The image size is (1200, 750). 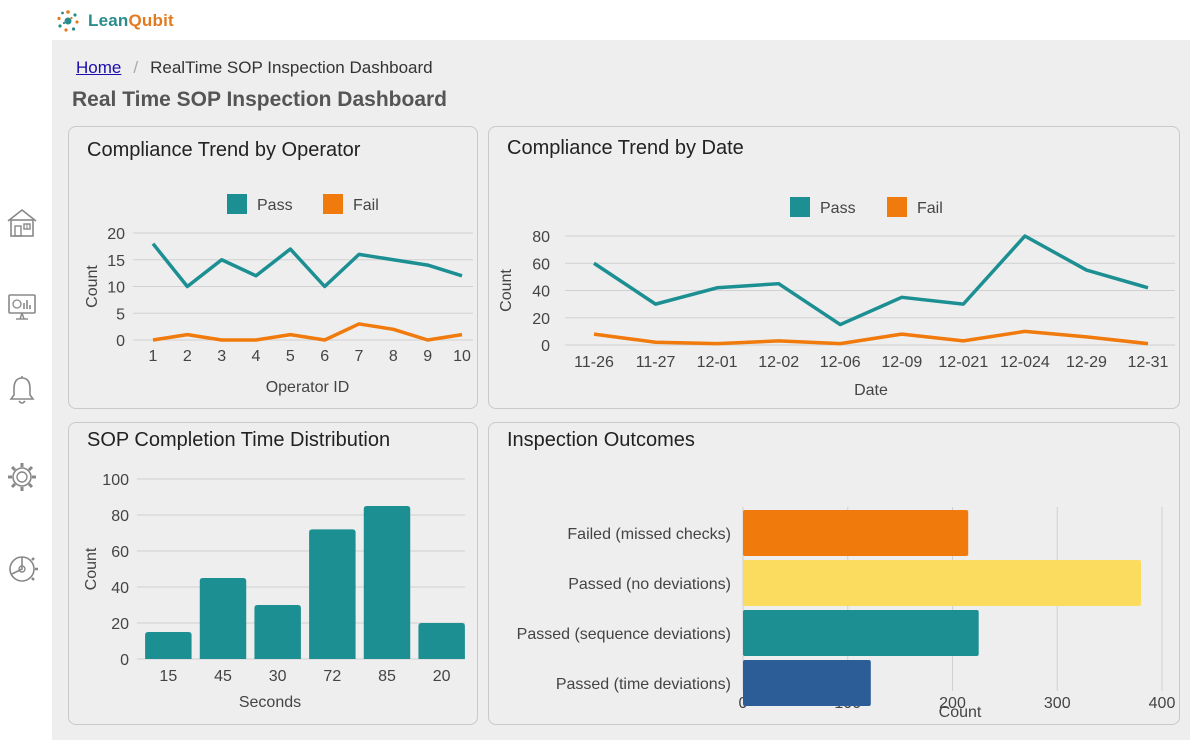 I want to click on y-tick-label: 15, so click(x=116, y=261).